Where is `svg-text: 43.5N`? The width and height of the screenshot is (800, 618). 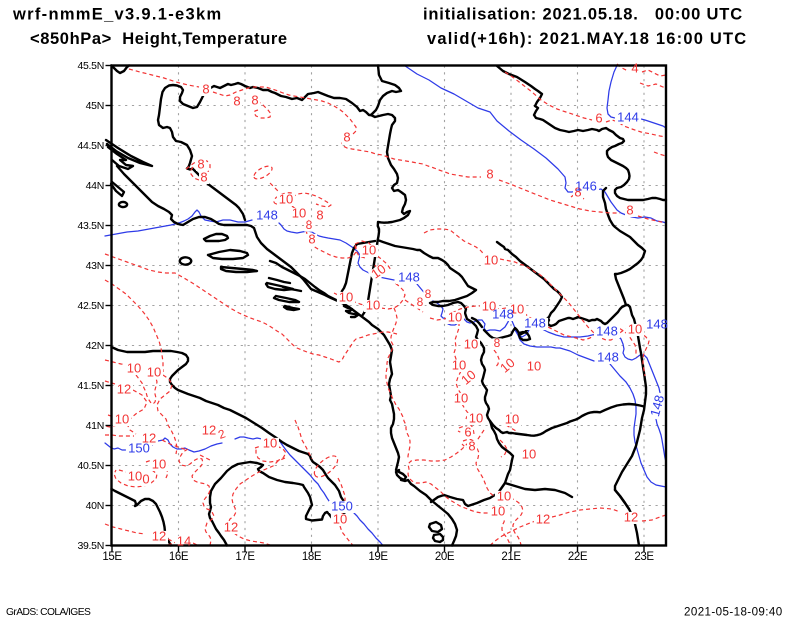 svg-text: 43.5N is located at coordinates (90, 226).